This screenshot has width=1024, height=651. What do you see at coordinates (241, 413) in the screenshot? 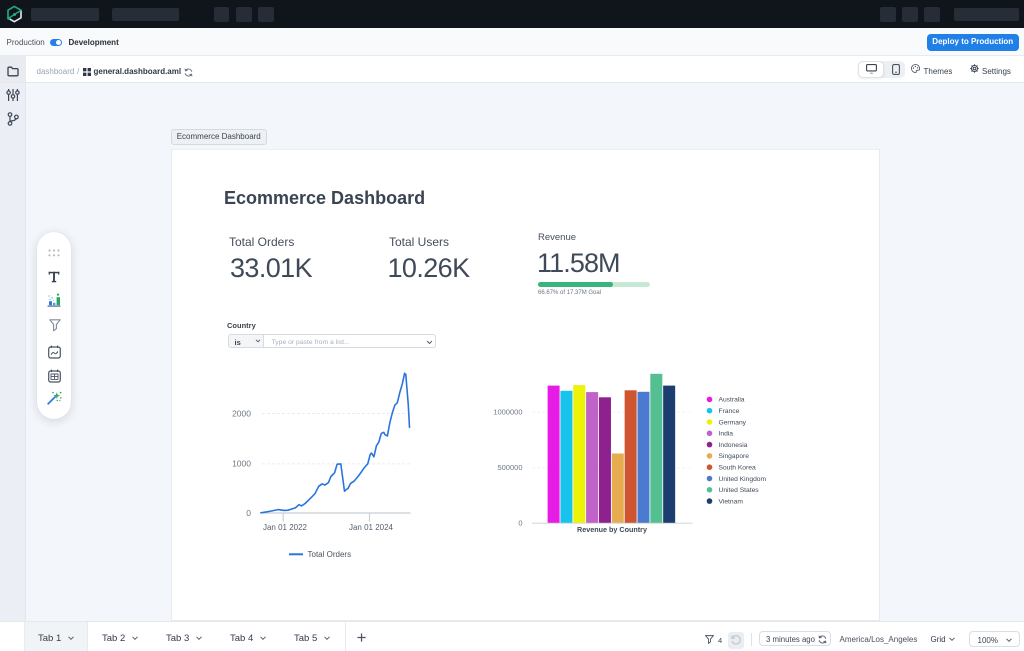
I see `svg-text: 2000` at bounding box center [241, 413].